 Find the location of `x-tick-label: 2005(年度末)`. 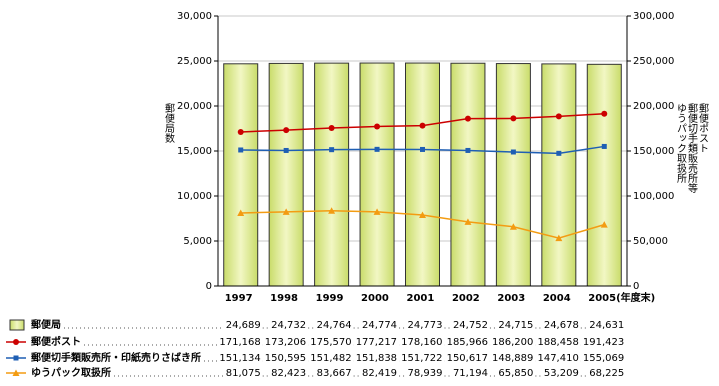

x-tick-label: 2005(年度末) is located at coordinates (621, 297).